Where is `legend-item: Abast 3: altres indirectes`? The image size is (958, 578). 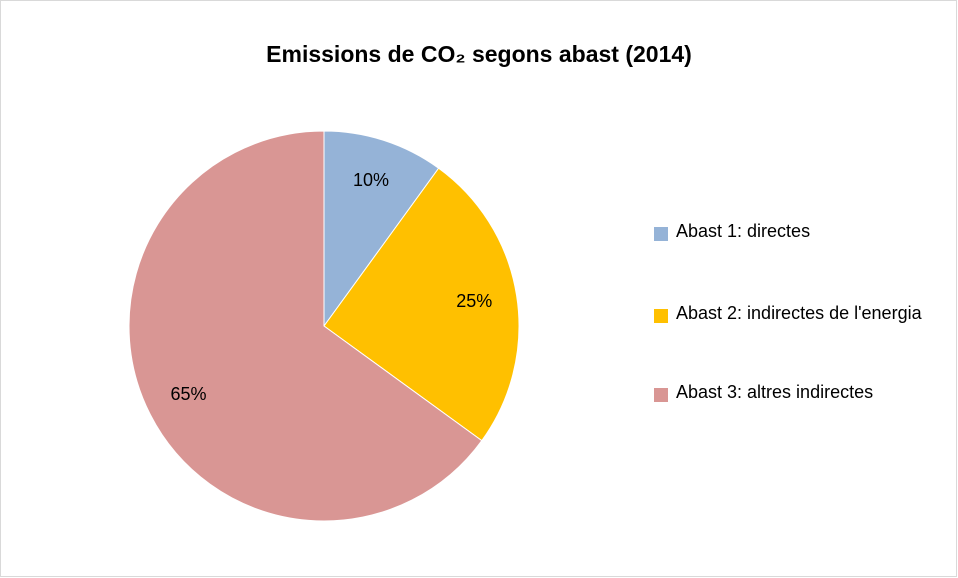 legend-item: Abast 3: altres indirectes is located at coordinates (799, 394).